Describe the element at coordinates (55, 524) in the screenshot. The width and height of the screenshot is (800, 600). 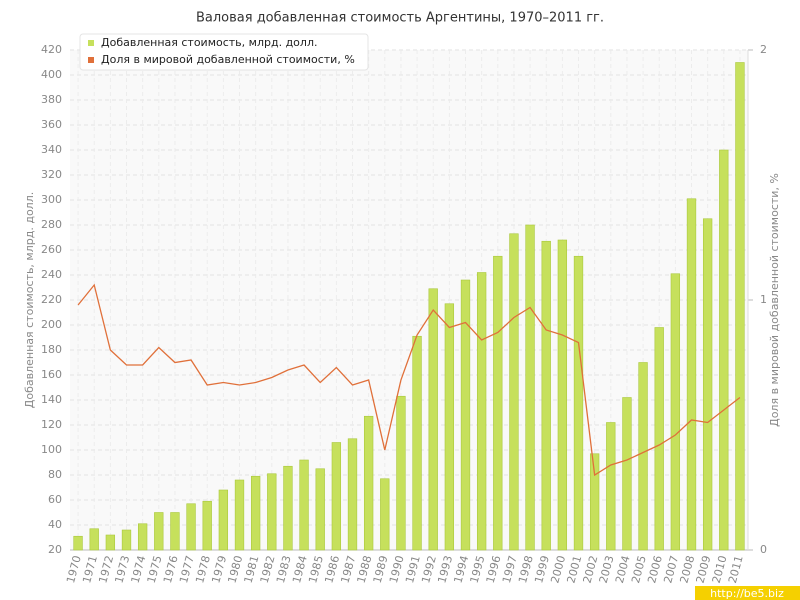
I see `y-tick-label: 40` at that location.